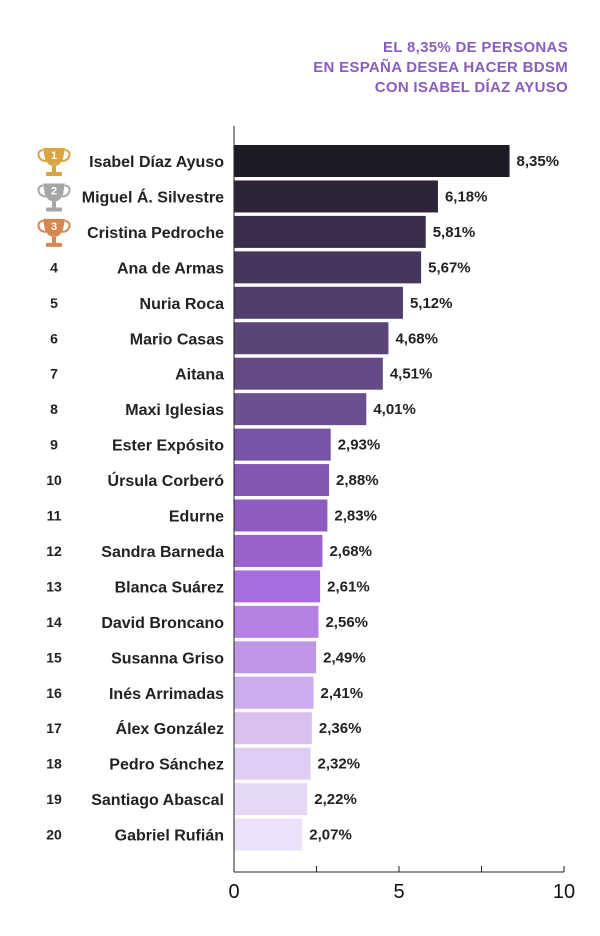 This screenshot has width=600, height=936. Describe the element at coordinates (182, 304) in the screenshot. I see `category-label: Nuria Roca` at that location.